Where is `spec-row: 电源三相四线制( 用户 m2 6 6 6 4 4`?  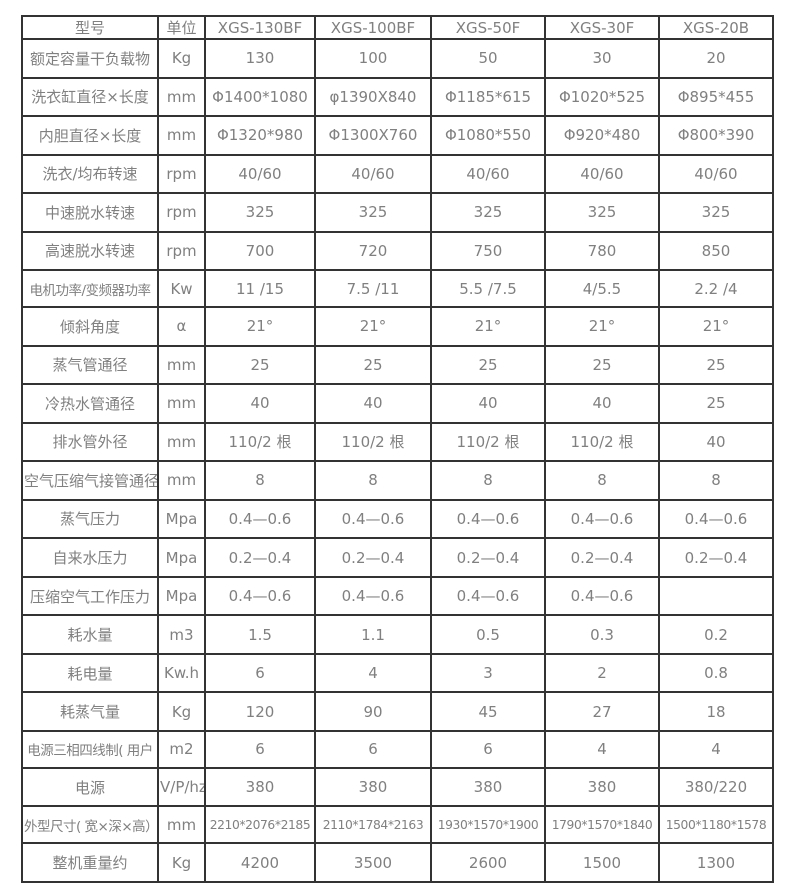
spec-row: 电源三相四线制( 用户 m2 6 6 6 4 4 is located at coordinates (397, 749).